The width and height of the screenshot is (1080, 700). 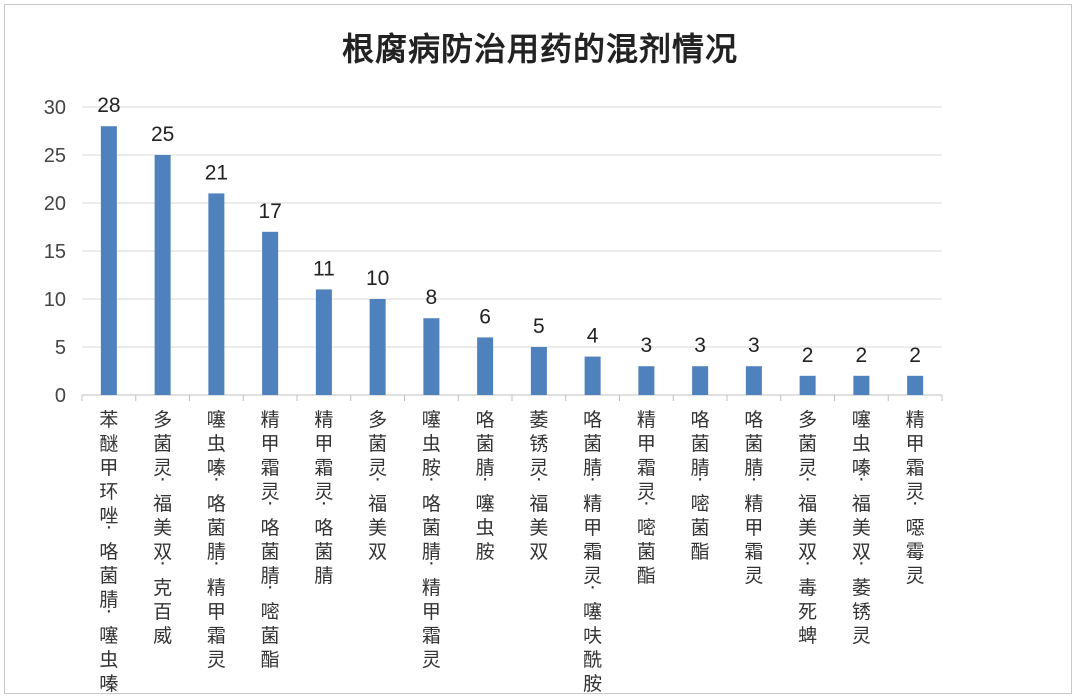 I want to click on y-tick-label: 5, so click(x=60, y=348).